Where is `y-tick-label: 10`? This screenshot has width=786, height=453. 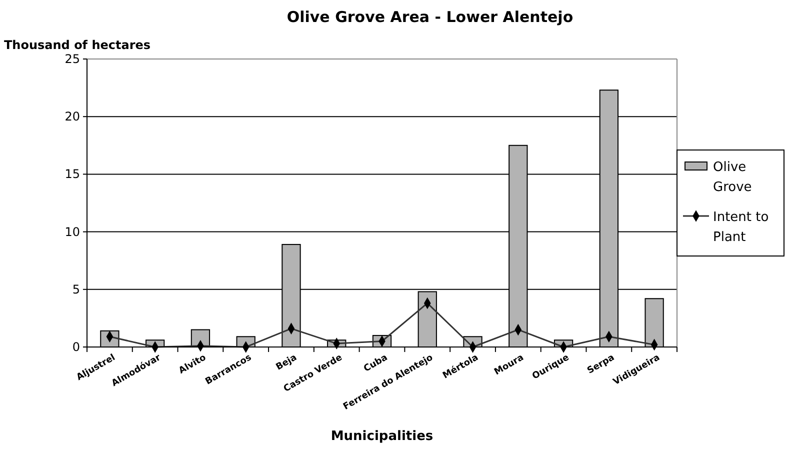 y-tick-label: 10 is located at coordinates (72, 231).